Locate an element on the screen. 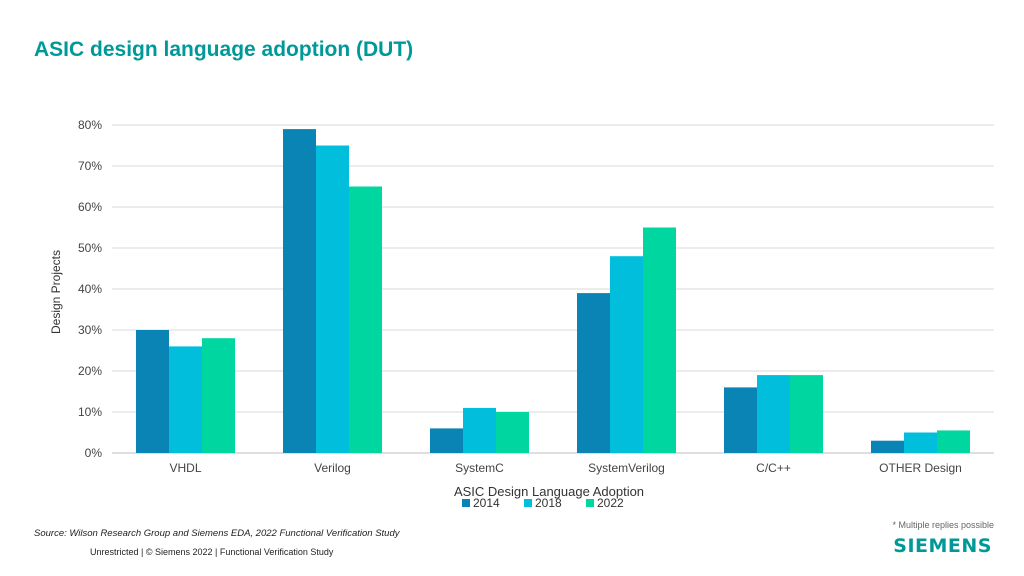  x-tick-label: VHDL is located at coordinates (185, 468).